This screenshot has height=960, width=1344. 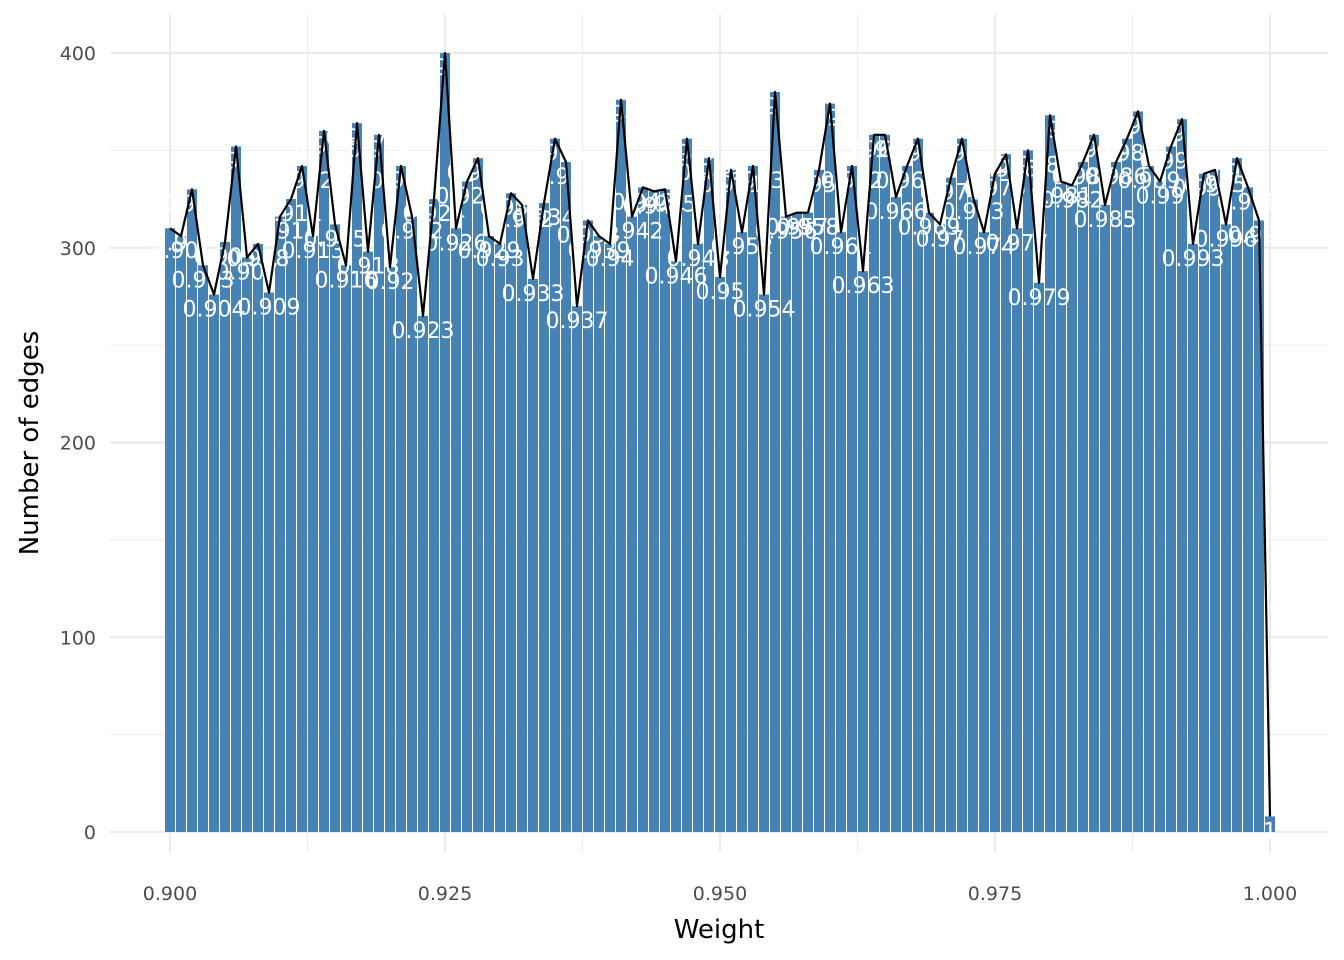 I want to click on x-tick-label: 0.900, so click(x=170, y=894).